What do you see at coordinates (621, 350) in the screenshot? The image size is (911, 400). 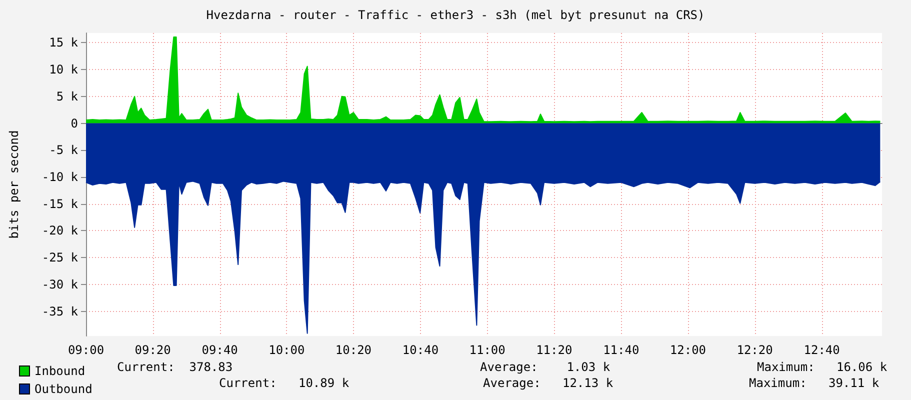 I see `x-tick-label: 11:40` at bounding box center [621, 350].